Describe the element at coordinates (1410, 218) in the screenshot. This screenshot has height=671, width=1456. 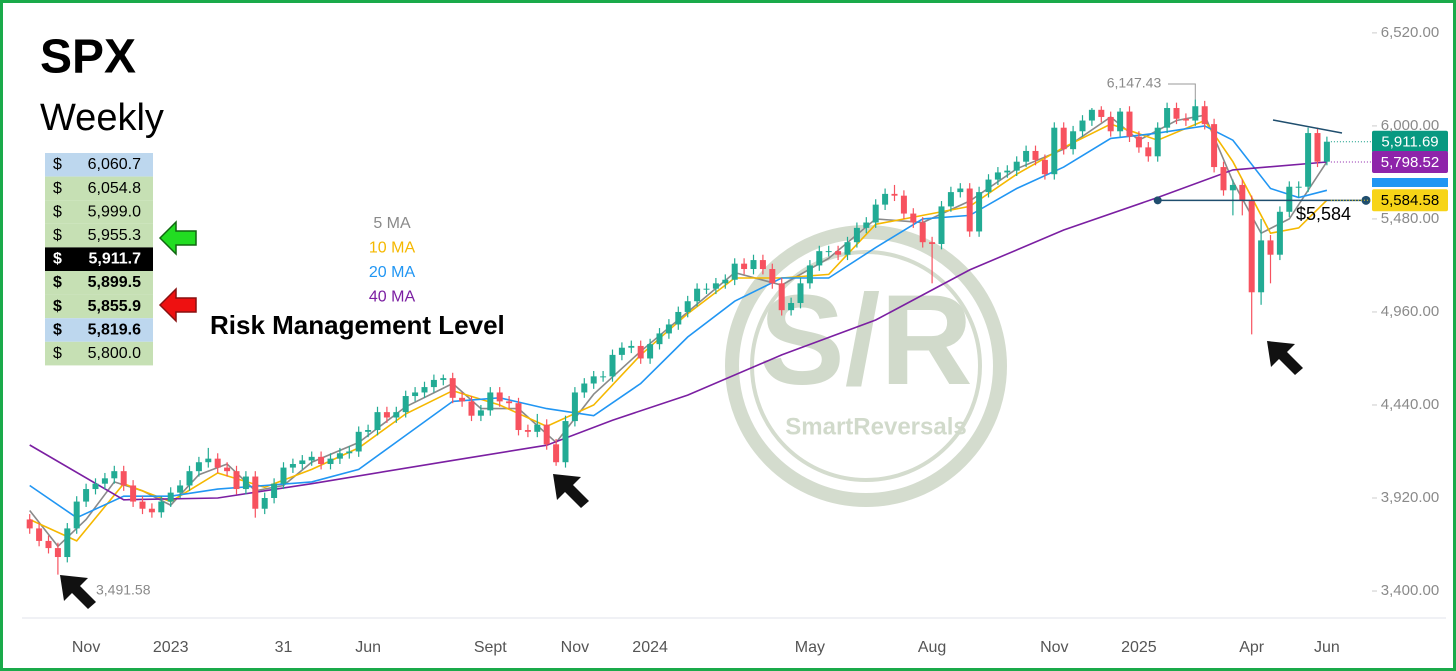
I see `y-tick-label: 5,480.00` at that location.